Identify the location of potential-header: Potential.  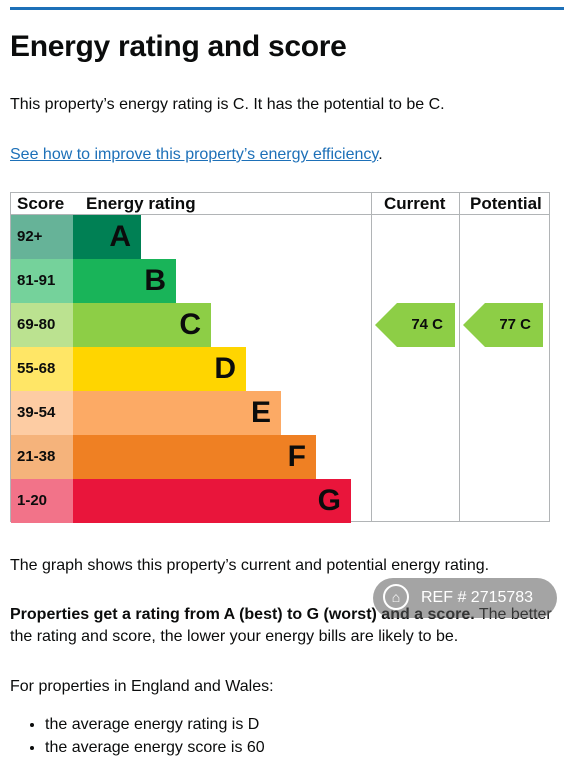
(506, 203).